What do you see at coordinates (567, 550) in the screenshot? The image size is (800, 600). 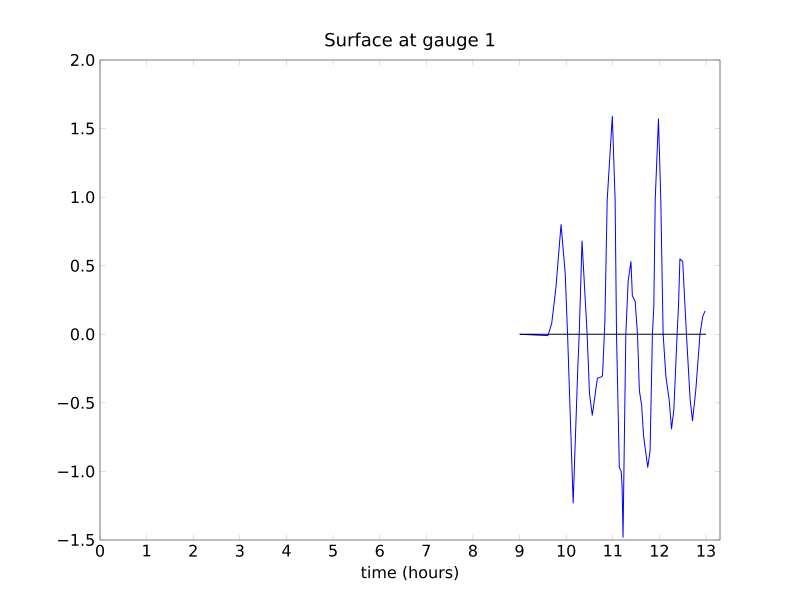 I see `x-tick-label: 10` at bounding box center [567, 550].